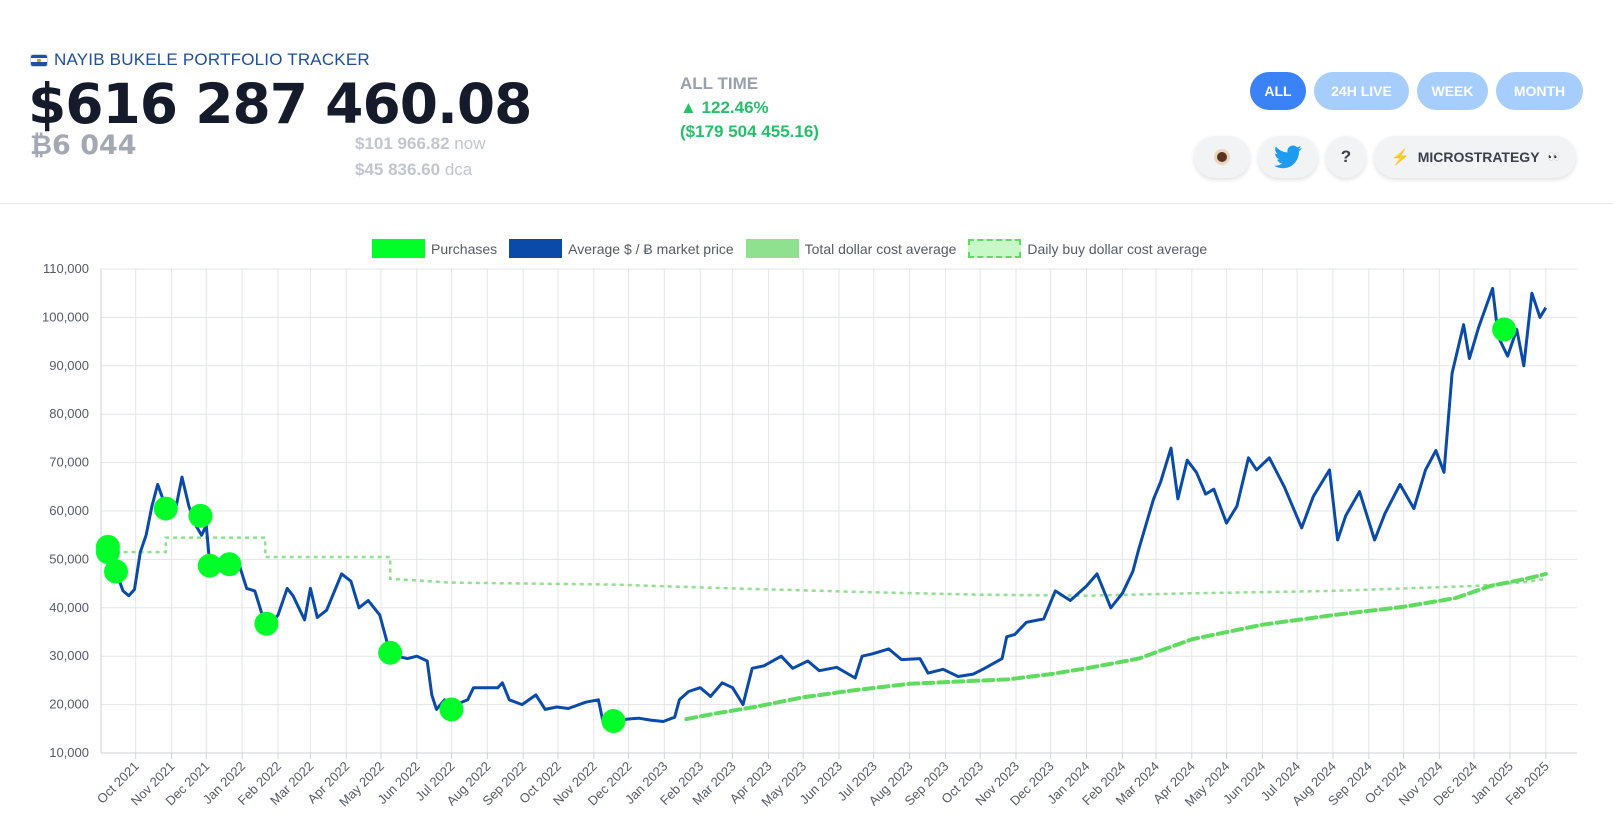 The height and width of the screenshot is (830, 1613). I want to click on help-button: ?, so click(1346, 157).